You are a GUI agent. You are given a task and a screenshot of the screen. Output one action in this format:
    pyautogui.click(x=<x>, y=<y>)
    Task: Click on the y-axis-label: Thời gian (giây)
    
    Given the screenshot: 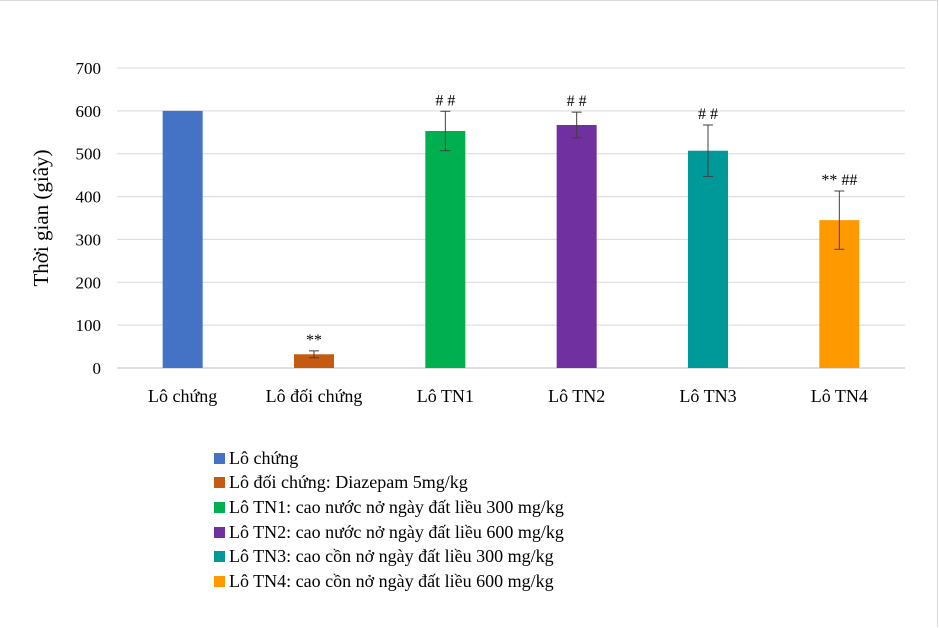 What is the action you would take?
    pyautogui.click(x=41, y=217)
    